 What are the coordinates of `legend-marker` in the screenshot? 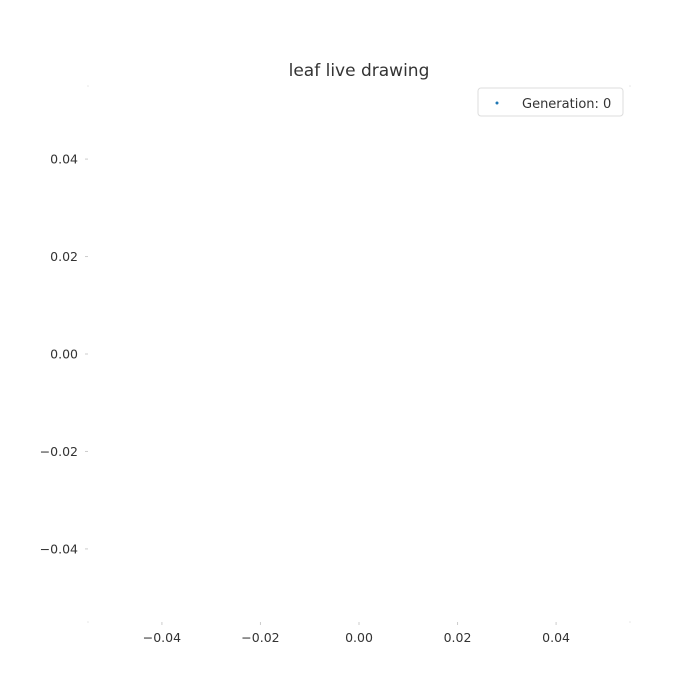 It's located at (497, 103).